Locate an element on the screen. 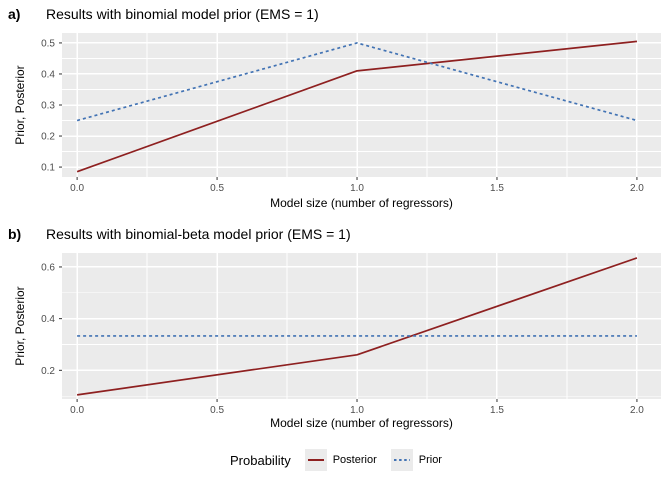 The width and height of the screenshot is (672, 480). posterior-key-line-icon is located at coordinates (315, 460).